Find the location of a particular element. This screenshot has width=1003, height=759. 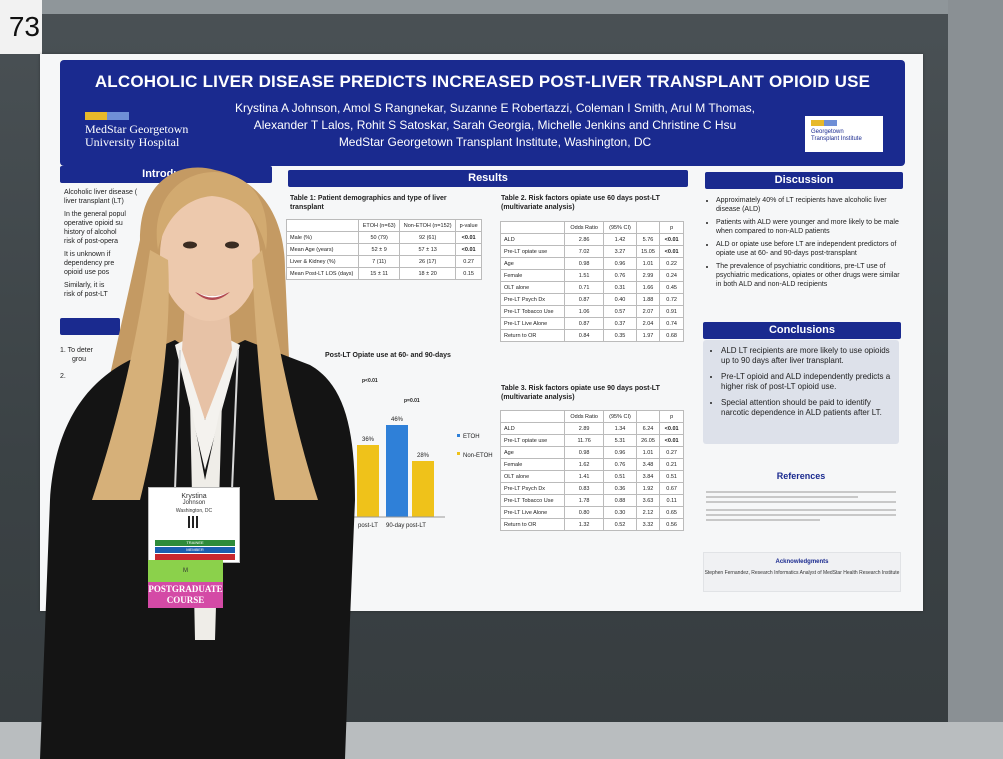

frame-right is located at coordinates (975, 379).